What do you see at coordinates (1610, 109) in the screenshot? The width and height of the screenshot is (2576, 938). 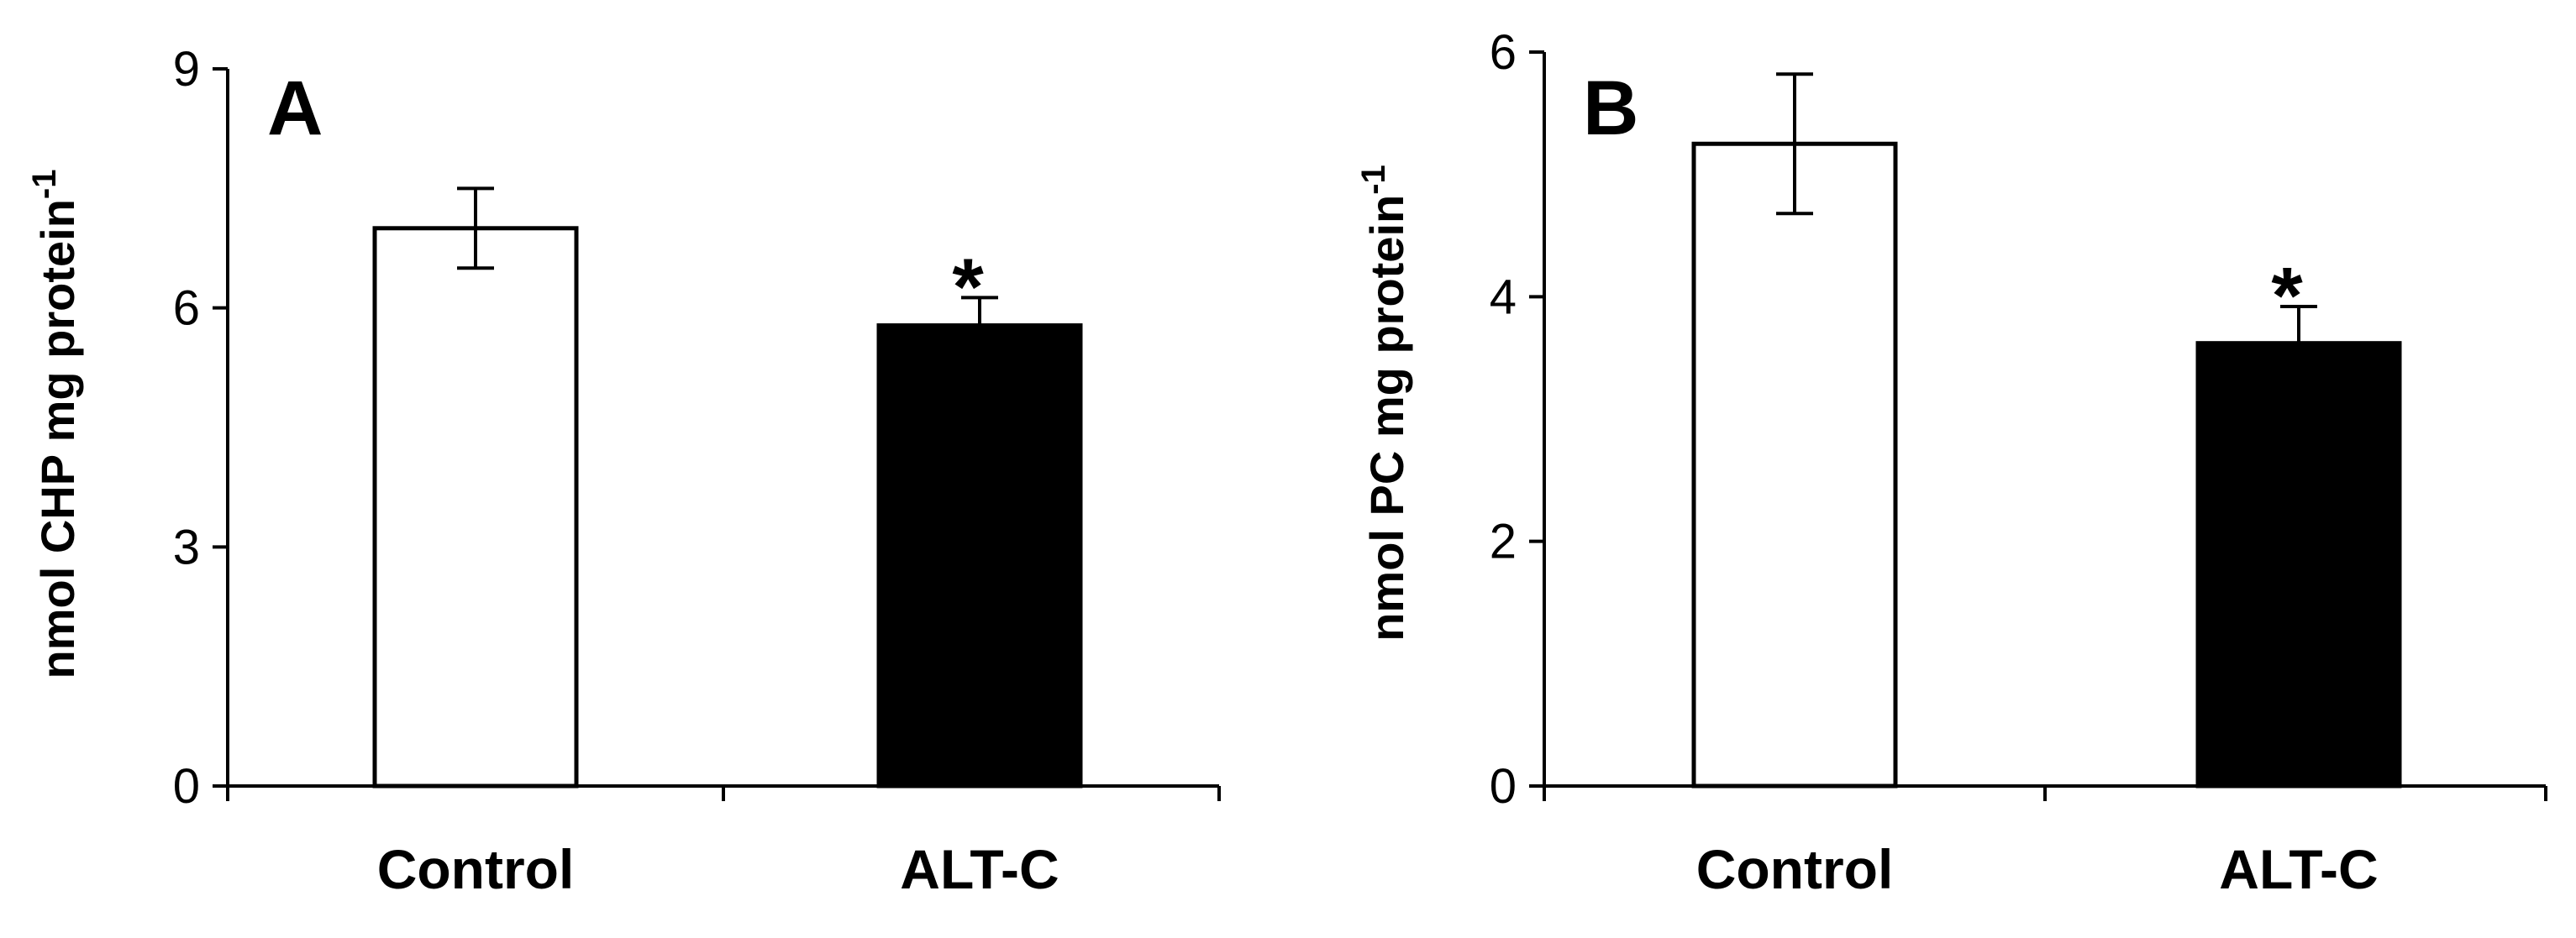 I see `panel-label-b: B` at bounding box center [1610, 109].